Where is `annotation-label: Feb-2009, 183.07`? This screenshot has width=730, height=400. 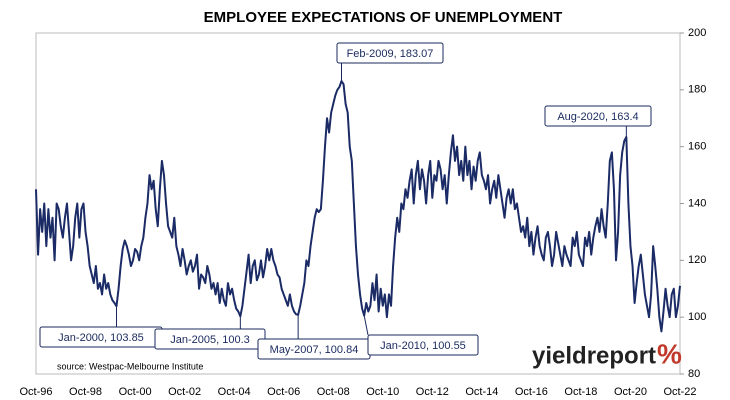
annotation-label: Feb-2009, 183.07 is located at coordinates (390, 54).